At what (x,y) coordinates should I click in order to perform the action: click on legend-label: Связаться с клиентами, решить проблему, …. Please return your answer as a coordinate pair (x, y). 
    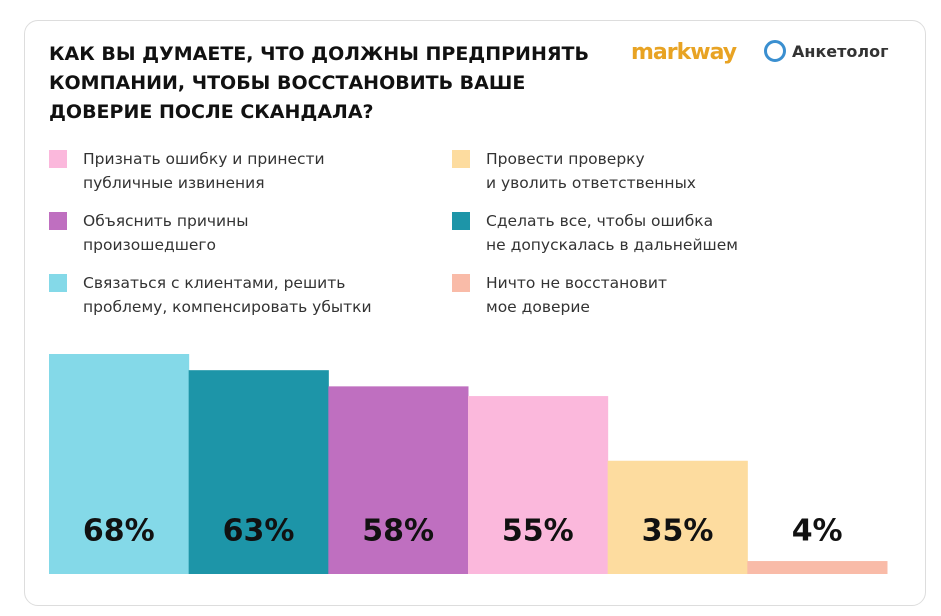
    Looking at the image, I should click on (227, 295).